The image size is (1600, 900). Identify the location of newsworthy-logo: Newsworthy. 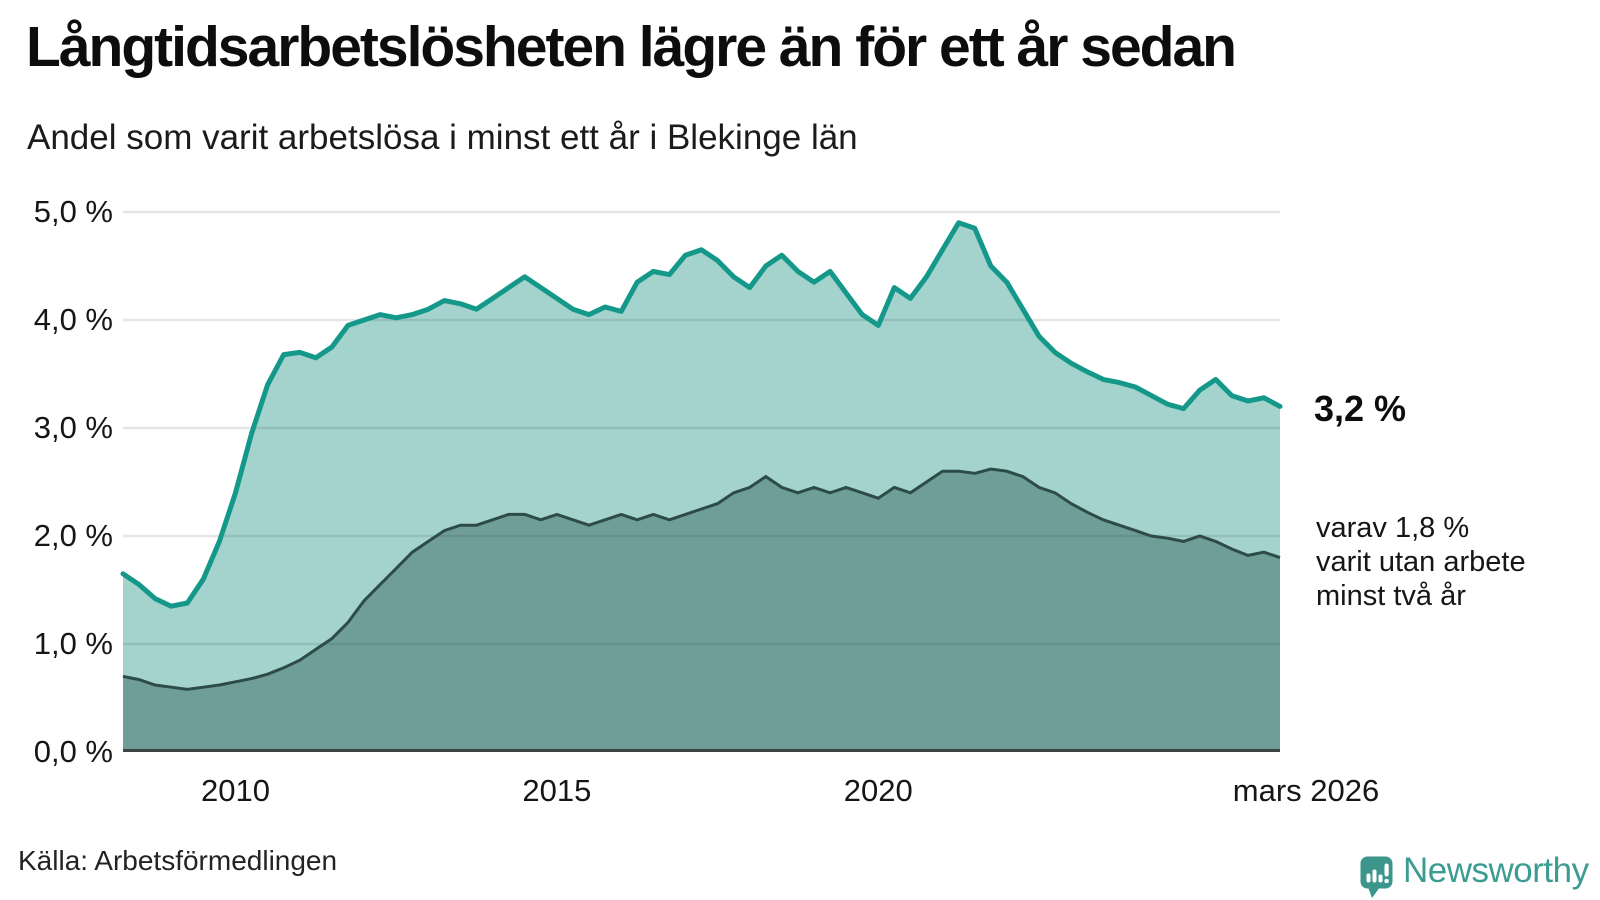
(1474, 875).